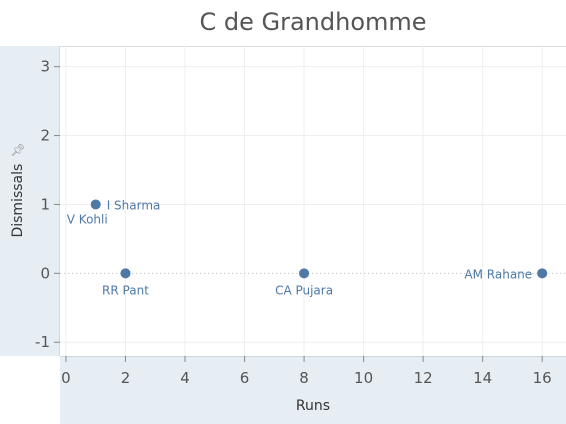 This screenshot has width=566, height=424. What do you see at coordinates (87, 219) in the screenshot?
I see `point-label: V Kohli` at bounding box center [87, 219].